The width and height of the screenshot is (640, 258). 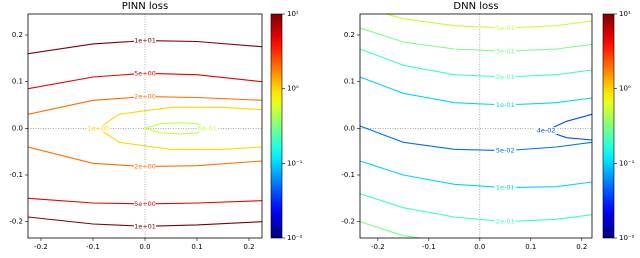 I want to click on contour-label: 5e-02, so click(x=505, y=151).